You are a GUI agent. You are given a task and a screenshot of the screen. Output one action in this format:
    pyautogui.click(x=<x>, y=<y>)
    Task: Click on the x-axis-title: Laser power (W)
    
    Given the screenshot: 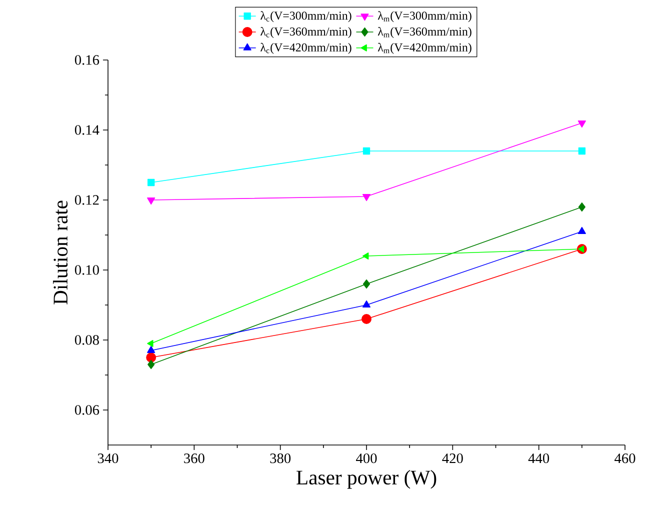 What is the action you would take?
    pyautogui.click(x=366, y=479)
    